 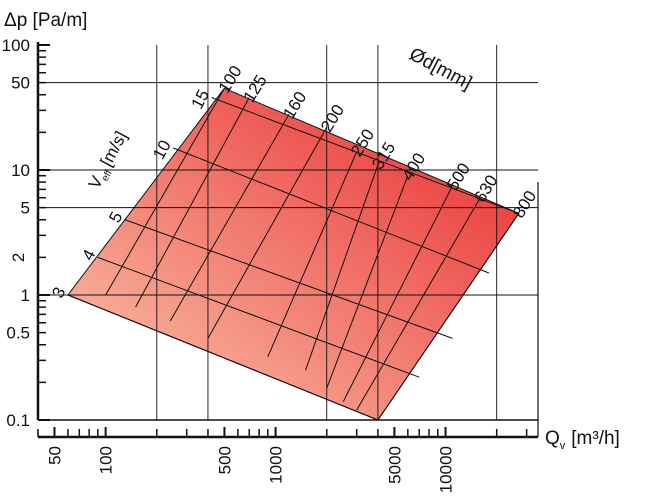 I want to click on x-axis-title: Qv [m³/h], so click(x=582, y=440).